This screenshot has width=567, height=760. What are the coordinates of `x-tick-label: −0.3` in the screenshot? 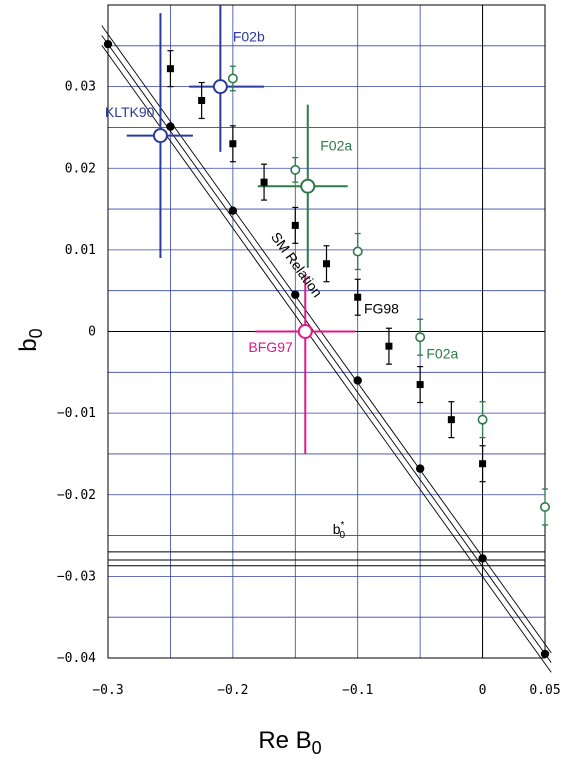 It's located at (107, 690).